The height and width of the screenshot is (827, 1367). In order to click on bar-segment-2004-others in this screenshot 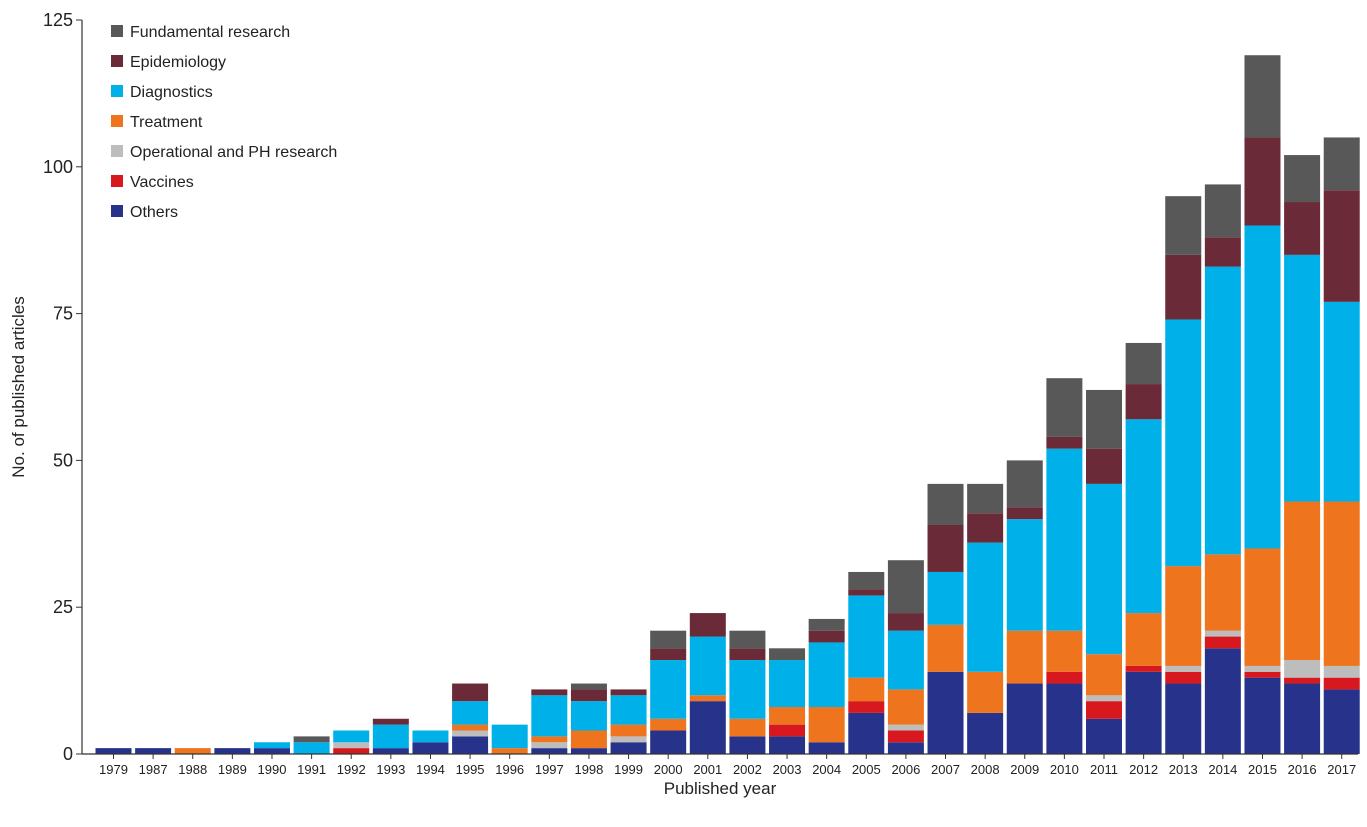, I will do `click(826, 748)`.